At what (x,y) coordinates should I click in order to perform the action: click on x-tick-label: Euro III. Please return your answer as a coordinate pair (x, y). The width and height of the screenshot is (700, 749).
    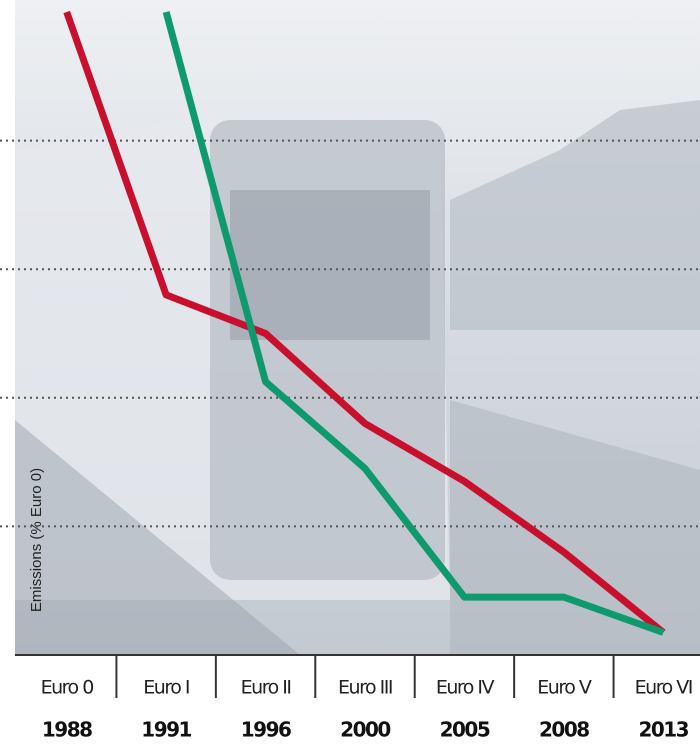
    Looking at the image, I should click on (365, 688).